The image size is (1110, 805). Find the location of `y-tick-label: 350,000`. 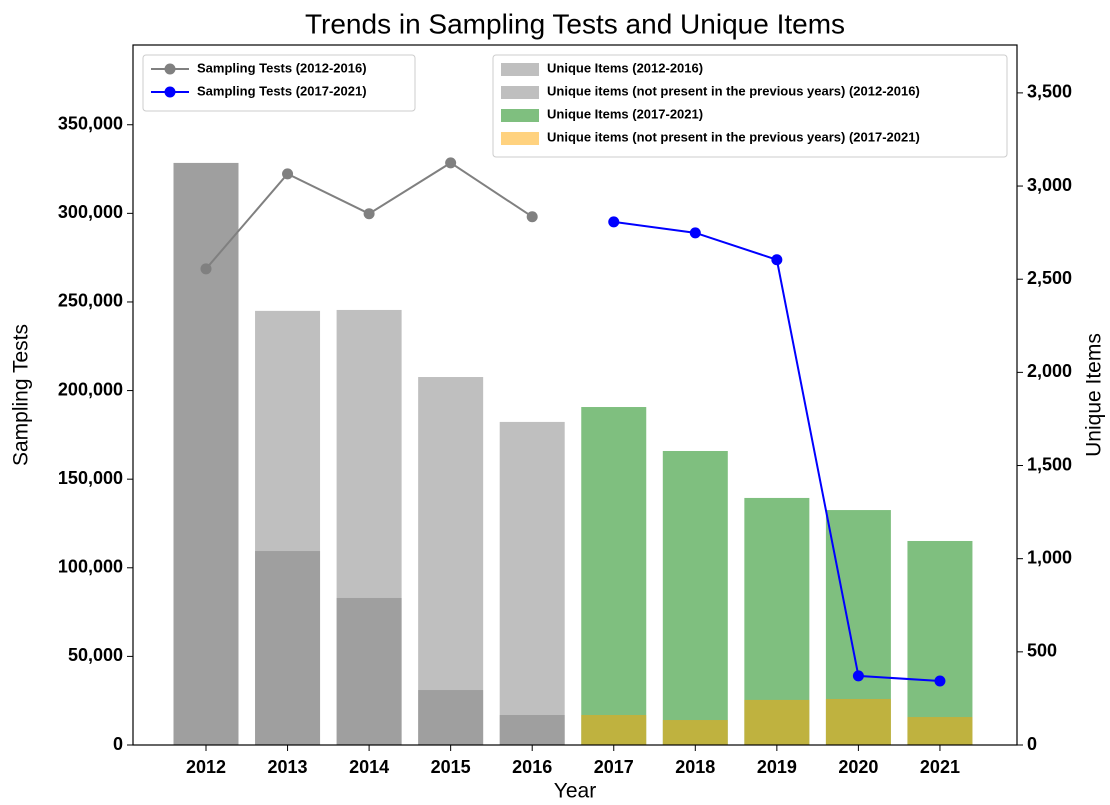

y-tick-label: 350,000 is located at coordinates (90, 123).